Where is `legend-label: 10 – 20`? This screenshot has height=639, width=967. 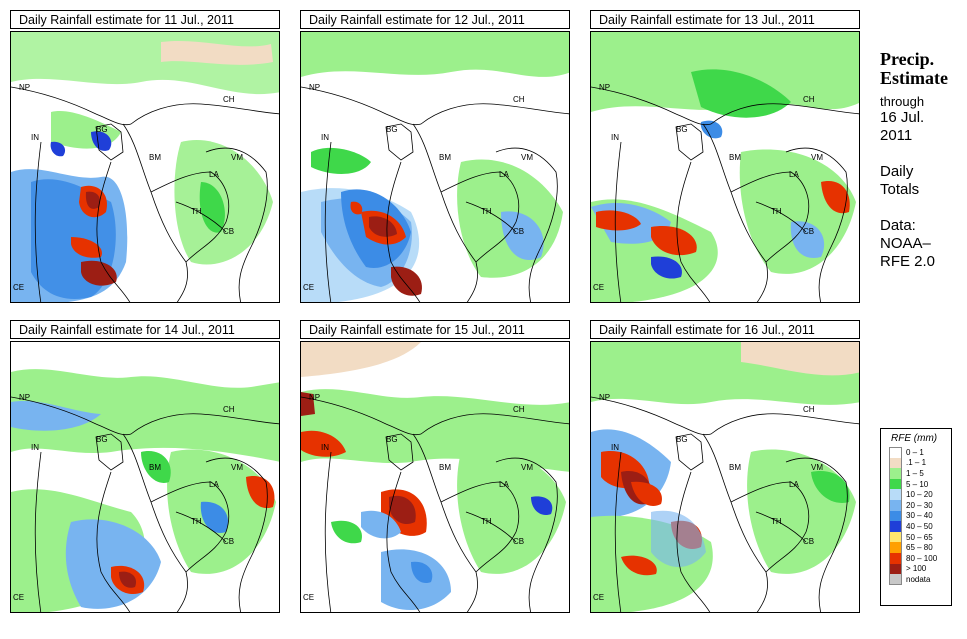 legend-label: 10 – 20 is located at coordinates (919, 495).